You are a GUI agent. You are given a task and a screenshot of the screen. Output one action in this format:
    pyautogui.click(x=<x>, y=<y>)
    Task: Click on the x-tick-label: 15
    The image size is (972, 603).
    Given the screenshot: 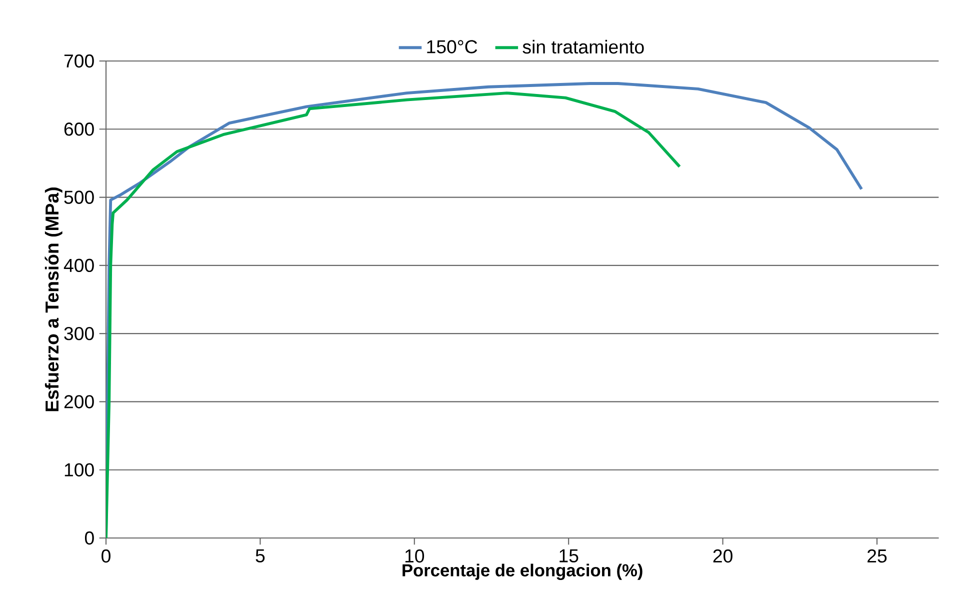 What is the action you would take?
    pyautogui.click(x=569, y=555)
    